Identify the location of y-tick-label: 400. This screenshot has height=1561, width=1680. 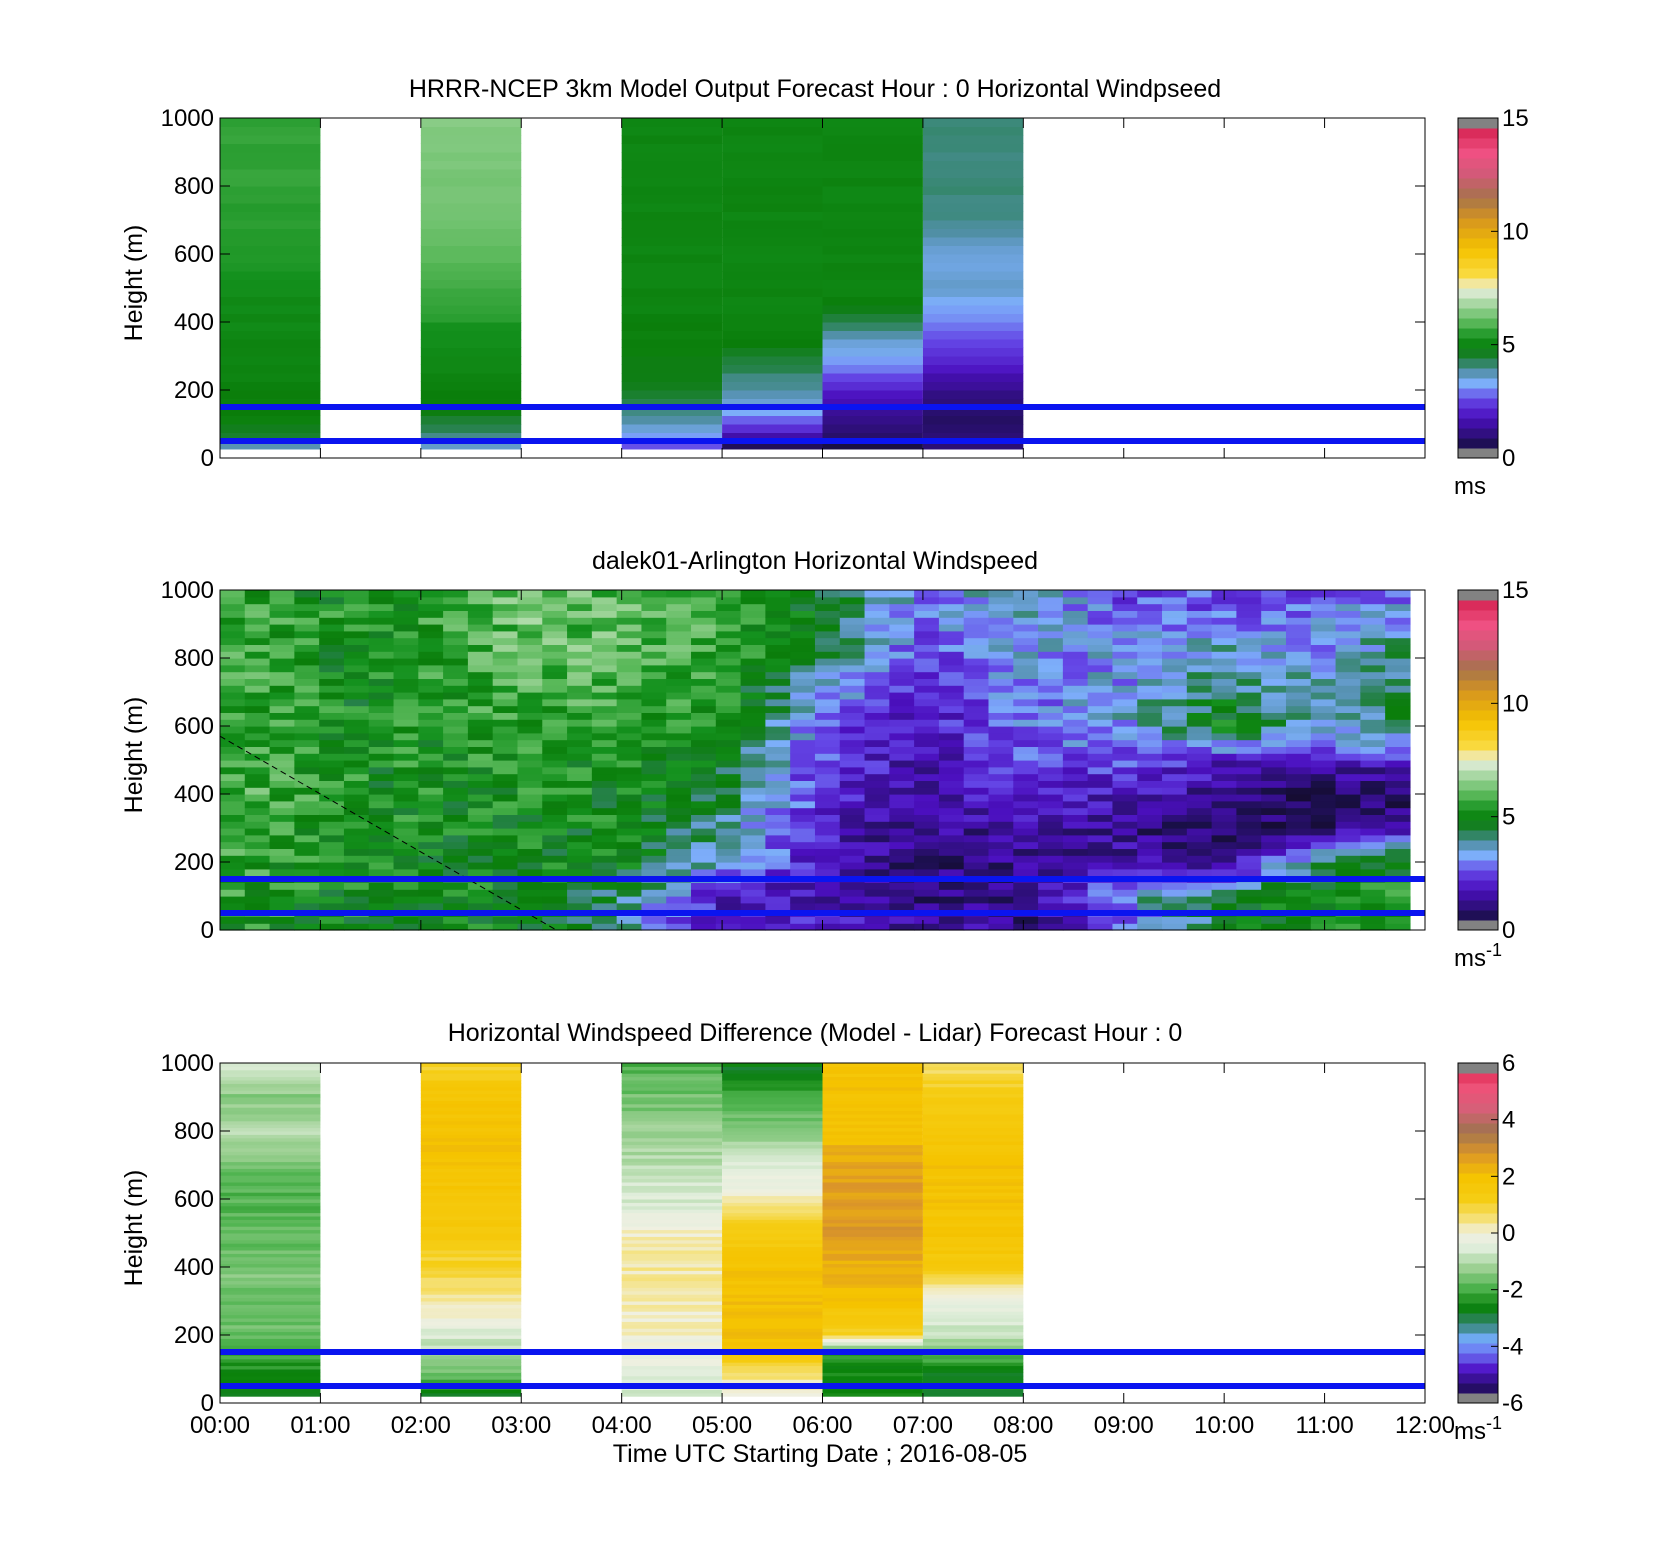
(194, 322).